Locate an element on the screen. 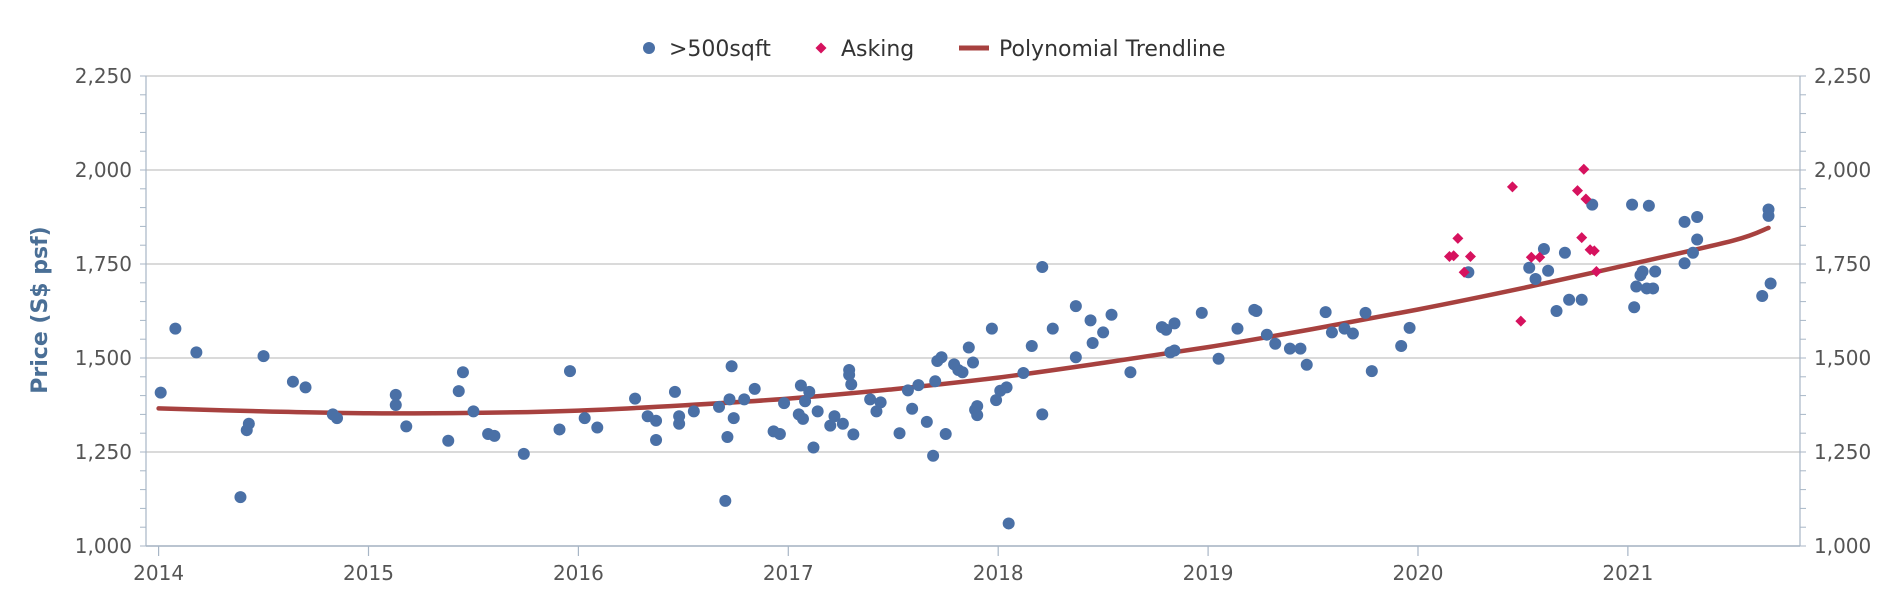 The height and width of the screenshot is (600, 1900). x-tick-label: 2016 is located at coordinates (578, 573).